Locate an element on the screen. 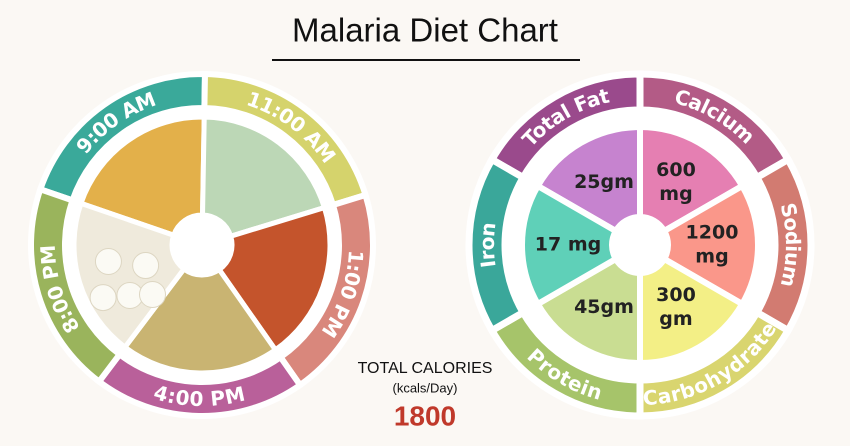 The image size is (850, 446). nutrient-amount: 25gm is located at coordinates (604, 182).